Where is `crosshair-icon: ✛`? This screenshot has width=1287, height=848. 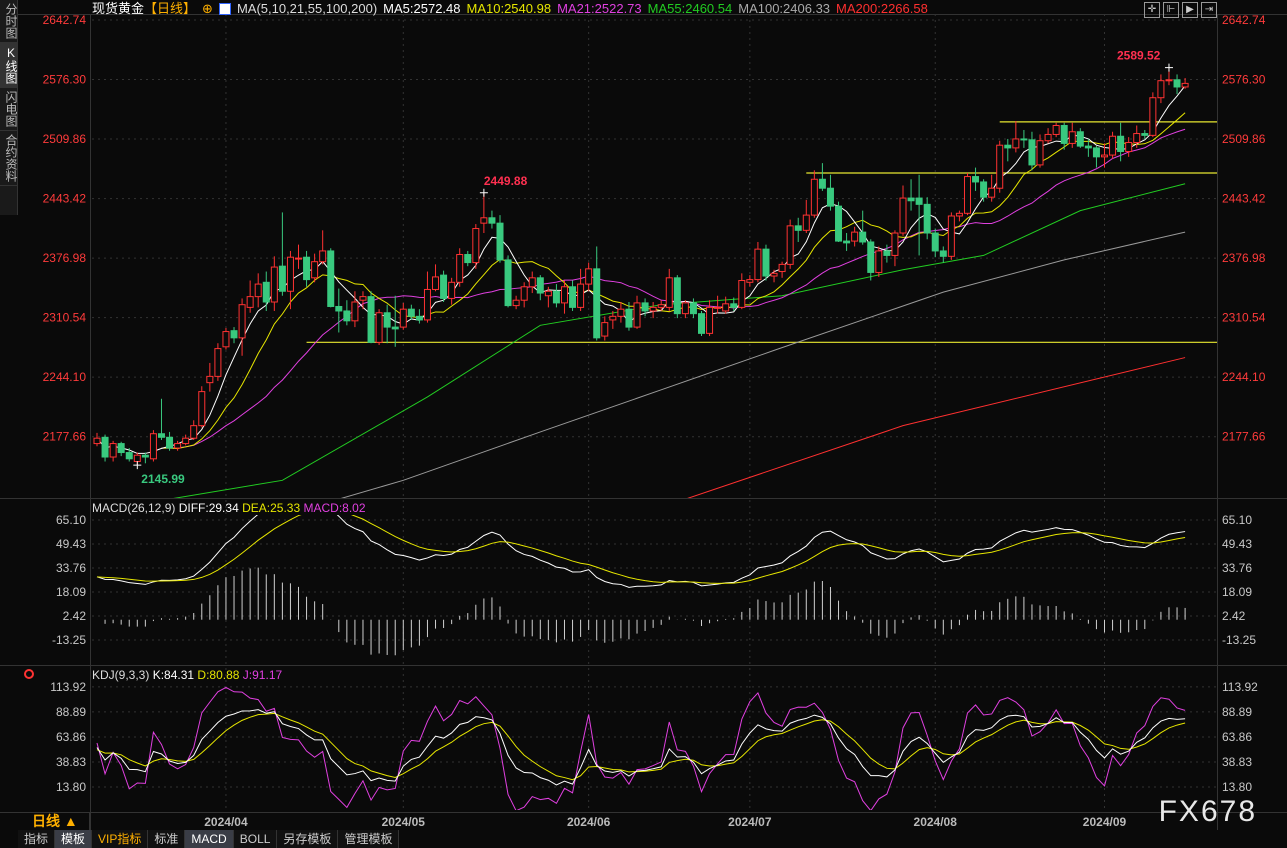 crosshair-icon: ✛ is located at coordinates (1152, 10).